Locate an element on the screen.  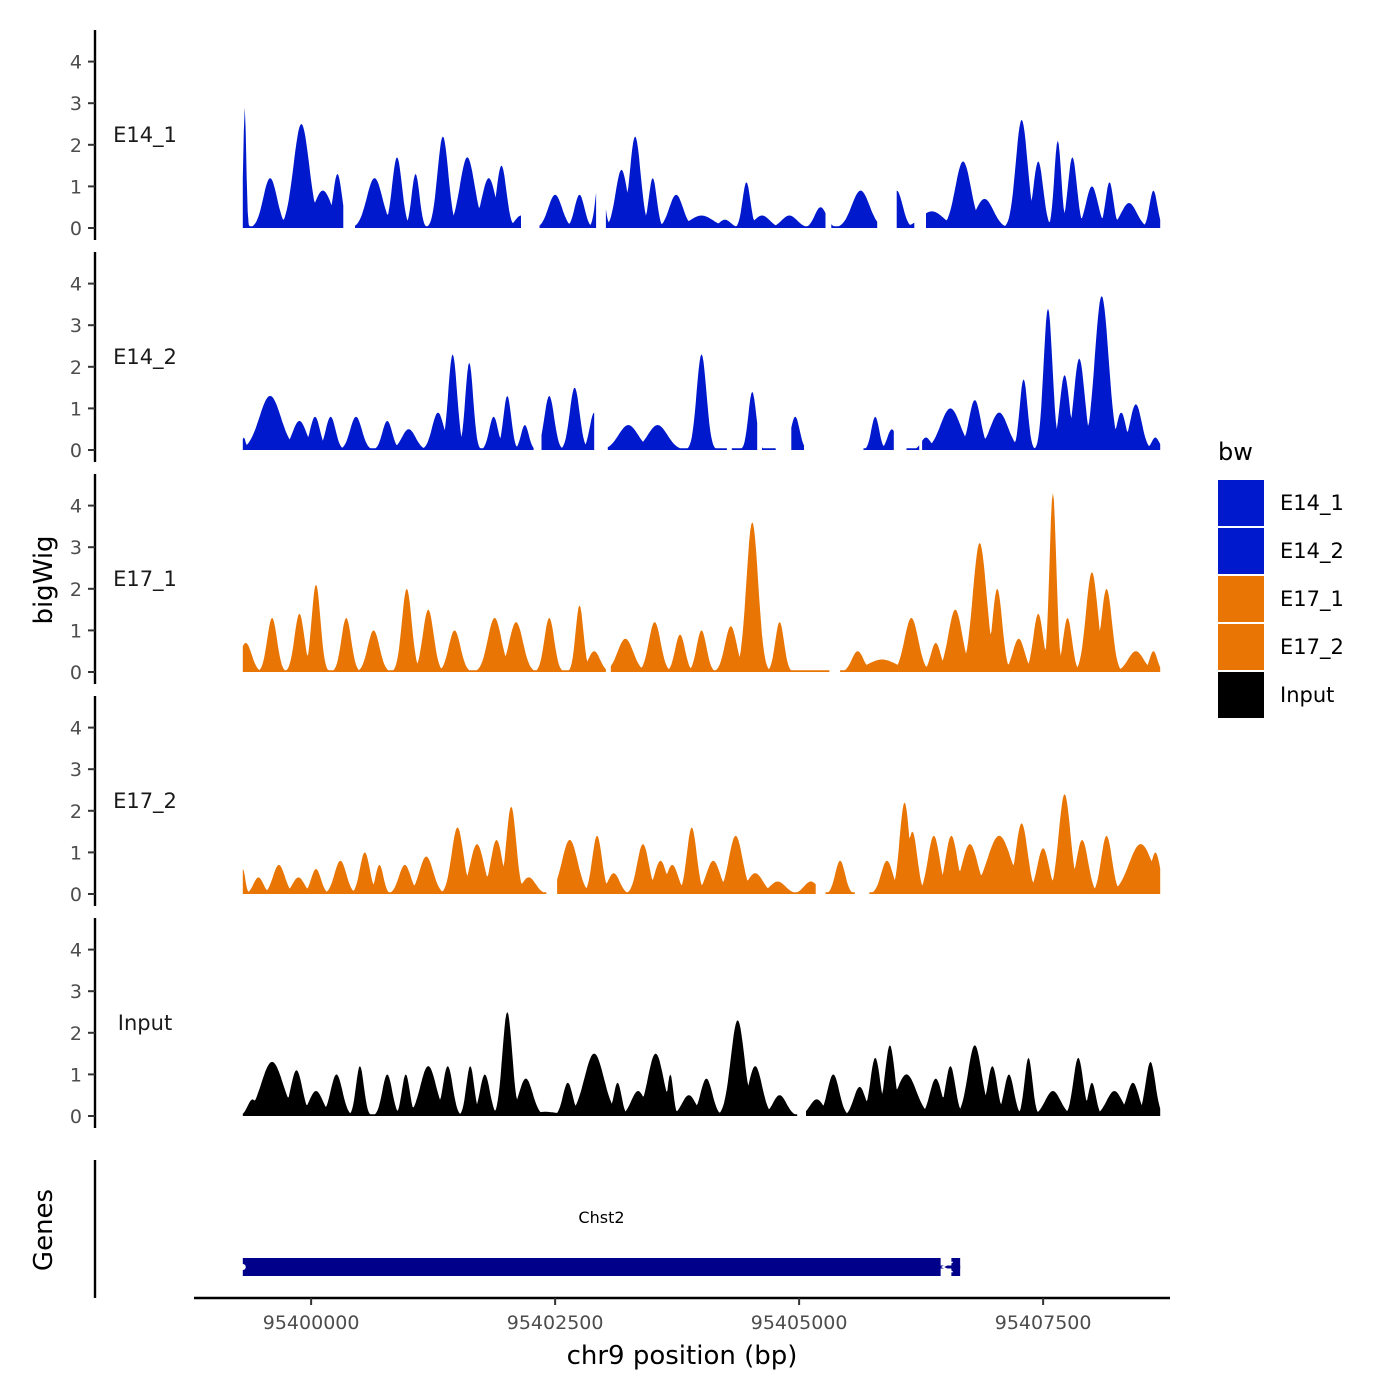
strand-arrow-icon is located at coordinates (946, 1267).